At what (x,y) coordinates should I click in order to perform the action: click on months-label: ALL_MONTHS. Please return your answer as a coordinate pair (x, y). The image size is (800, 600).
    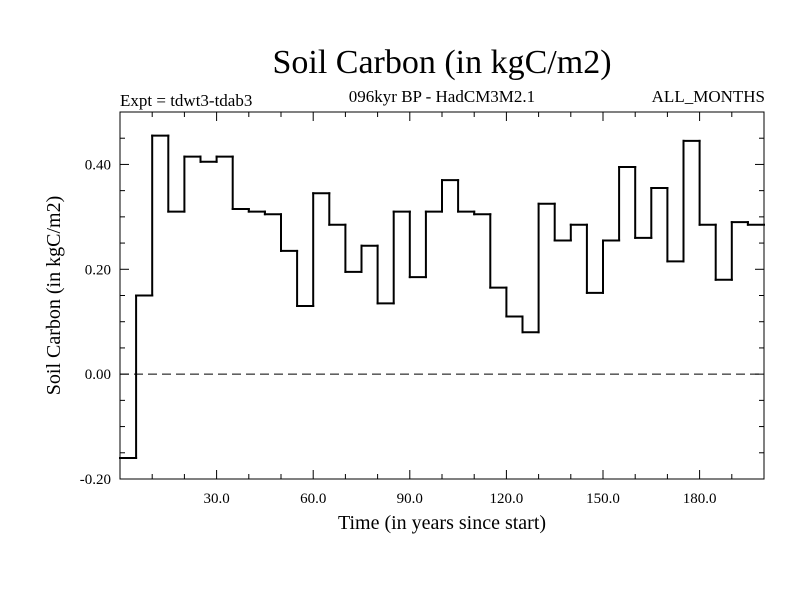
    Looking at the image, I should click on (708, 96).